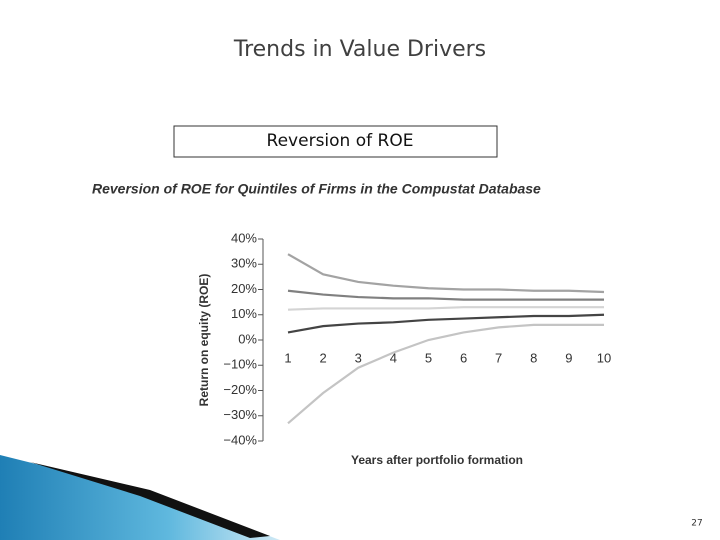 The image size is (720, 540). I want to click on y-tick-label: −30%, so click(240, 414).